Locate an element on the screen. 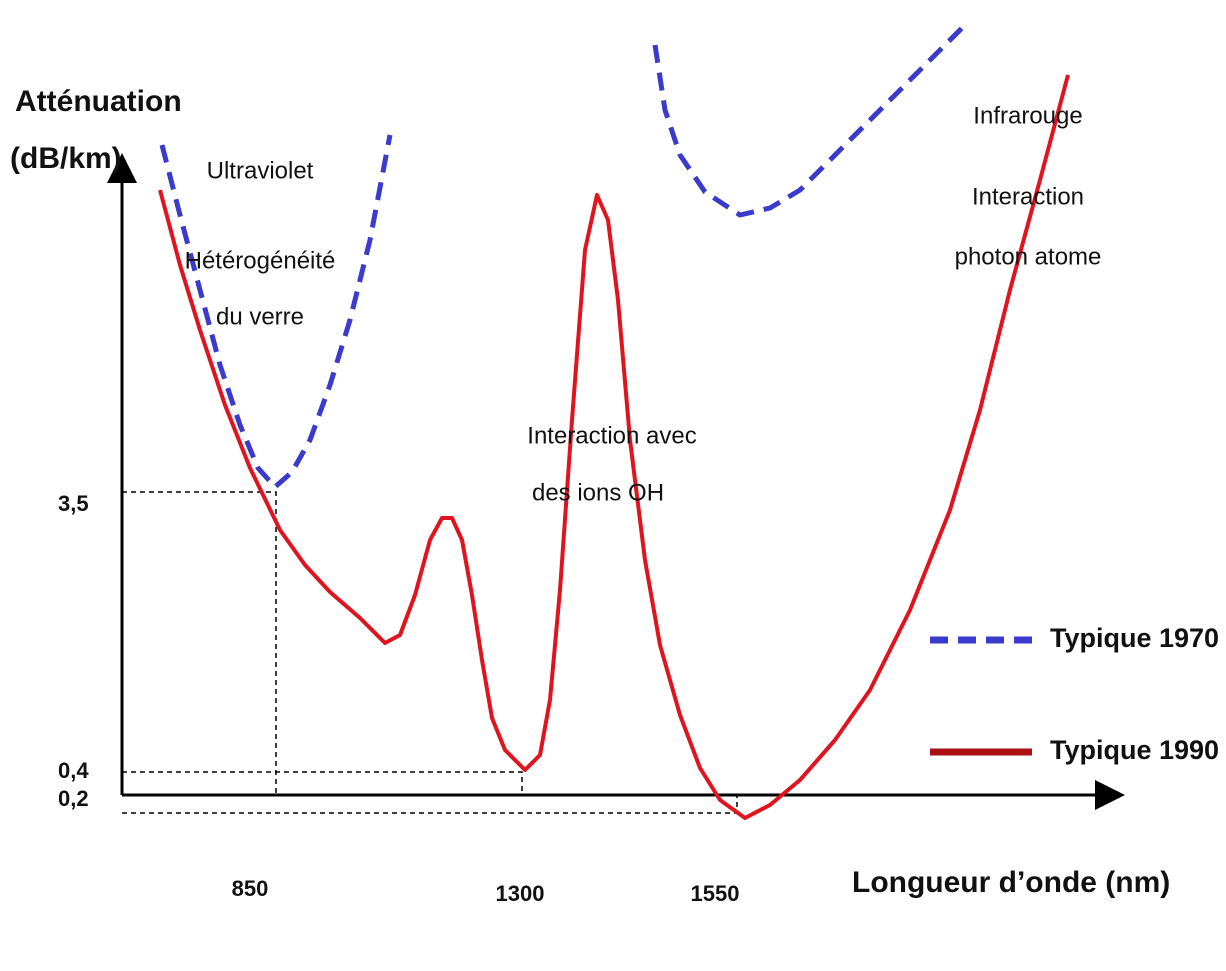 This screenshot has height=971, width=1226. x-tick-label: 1550 is located at coordinates (715, 893).